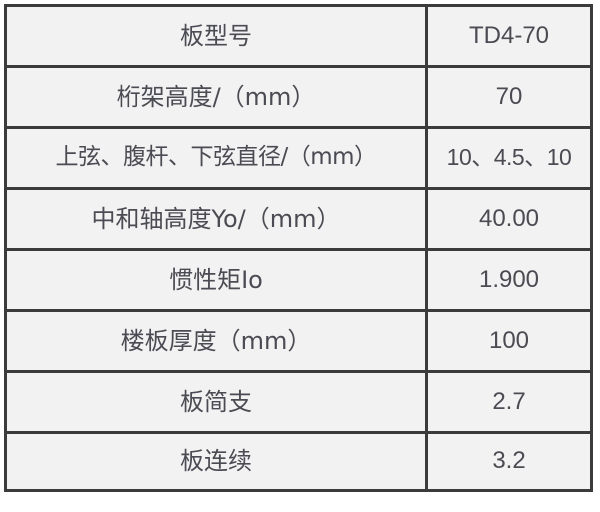  I want to click on row-label: 上弦、腹杆、下弦直径/（mm）, so click(214, 156).